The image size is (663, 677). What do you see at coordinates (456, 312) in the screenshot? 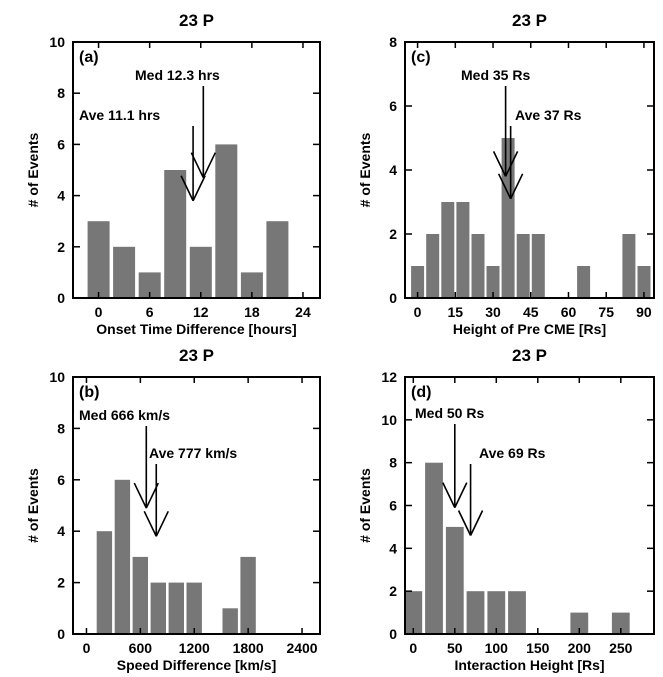
I see `x-tick-label: 15` at bounding box center [456, 312].